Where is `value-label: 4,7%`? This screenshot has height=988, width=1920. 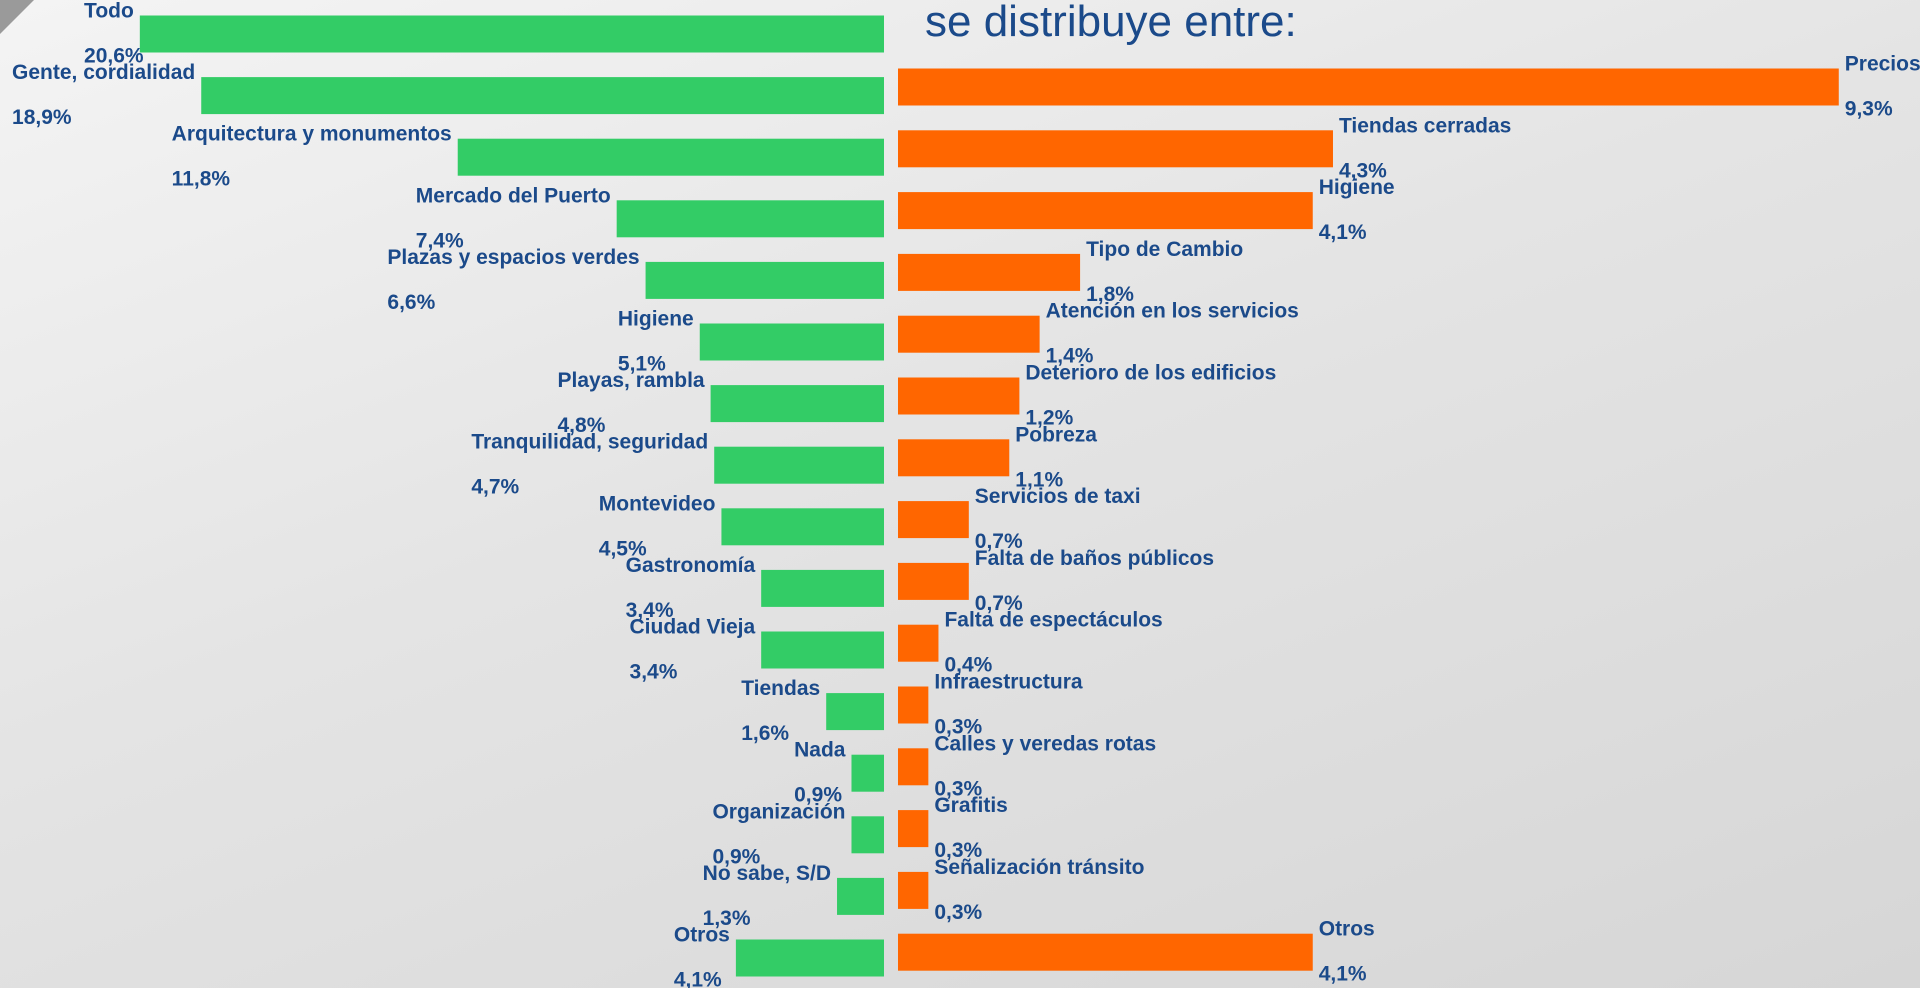
value-label: 4,7% is located at coordinates (495, 487).